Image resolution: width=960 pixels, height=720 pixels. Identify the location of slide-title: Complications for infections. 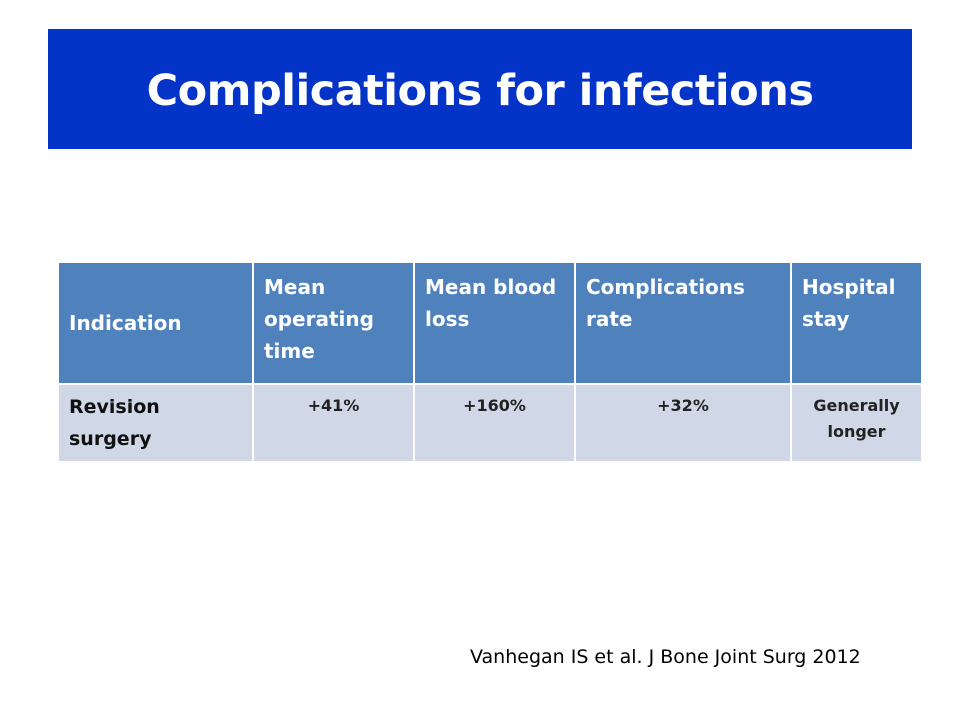
(480, 91).